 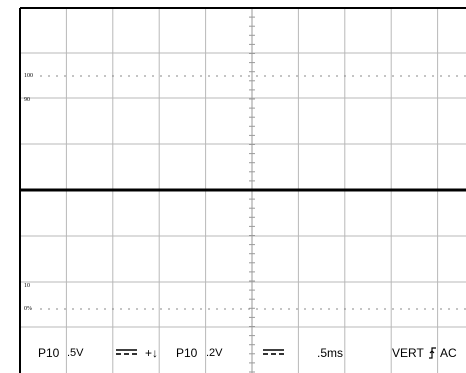 I want to click on ch1-volts-per-div: .5V, so click(x=75, y=353).